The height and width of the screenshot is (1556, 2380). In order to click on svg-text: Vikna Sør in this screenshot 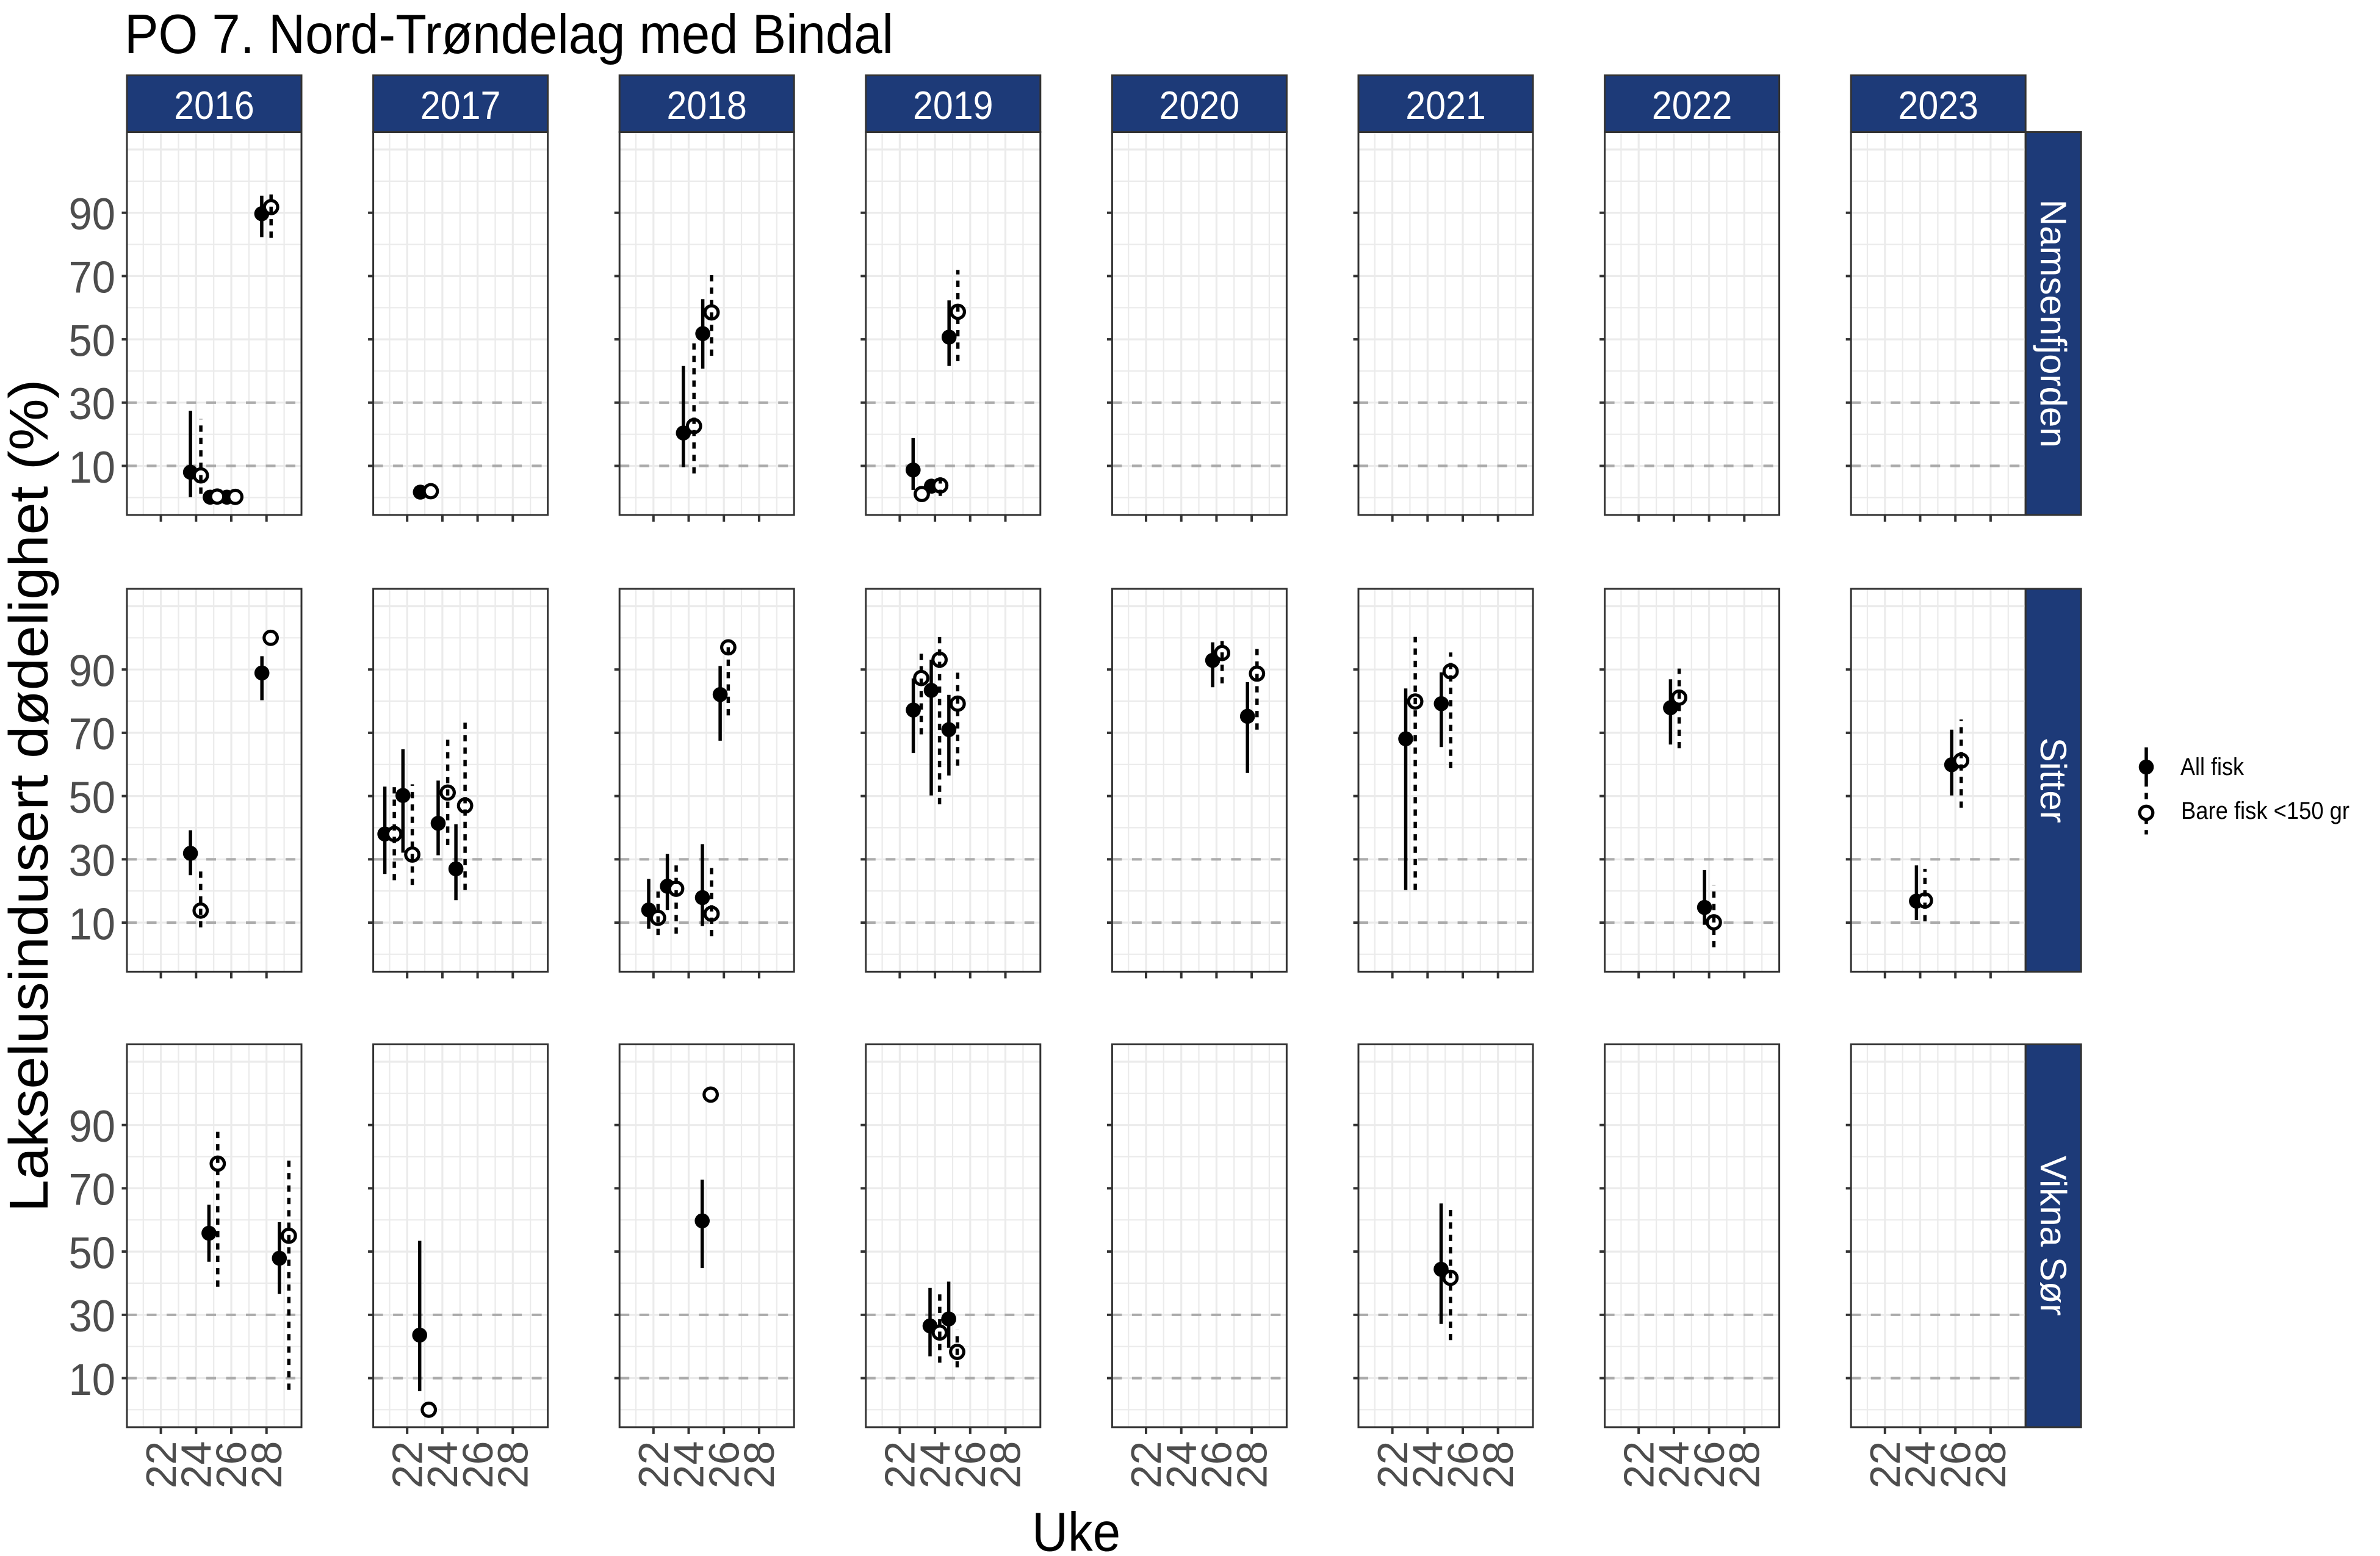, I will do `click(2053, 1236)`.